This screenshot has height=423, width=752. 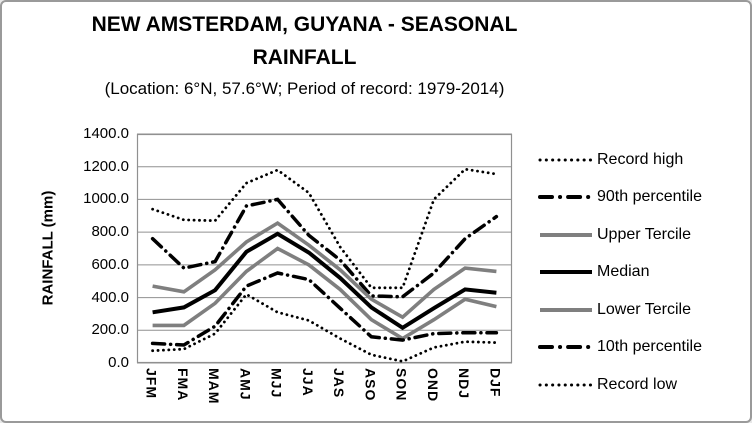 What do you see at coordinates (432, 385) in the screenshot?
I see `x-tick-label-ond: OND` at bounding box center [432, 385].